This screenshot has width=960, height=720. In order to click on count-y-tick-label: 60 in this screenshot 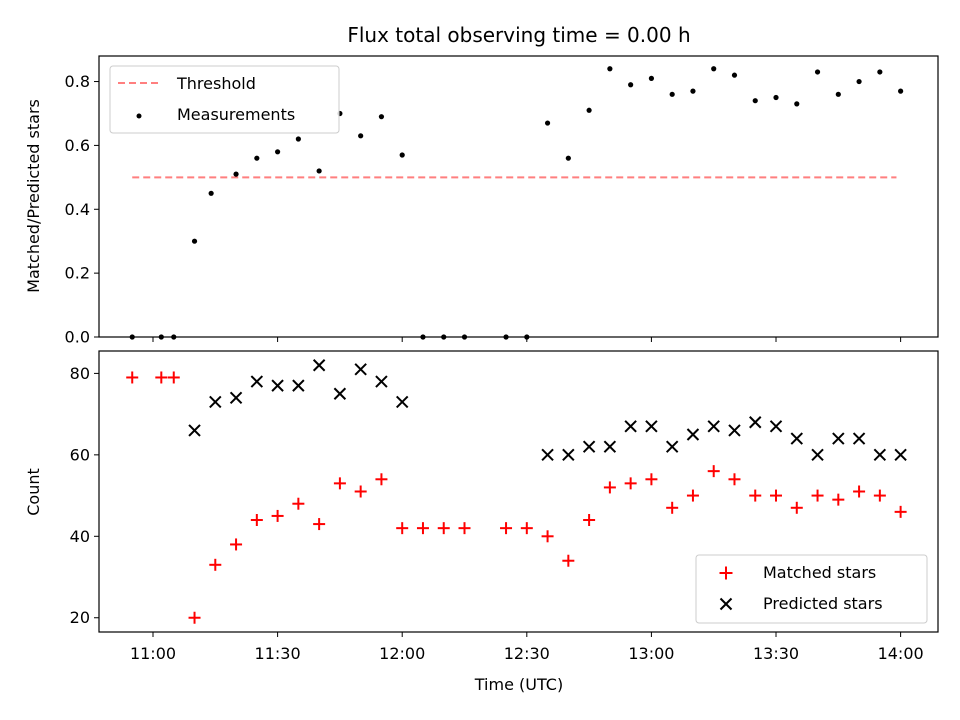, I will do `click(80, 454)`.